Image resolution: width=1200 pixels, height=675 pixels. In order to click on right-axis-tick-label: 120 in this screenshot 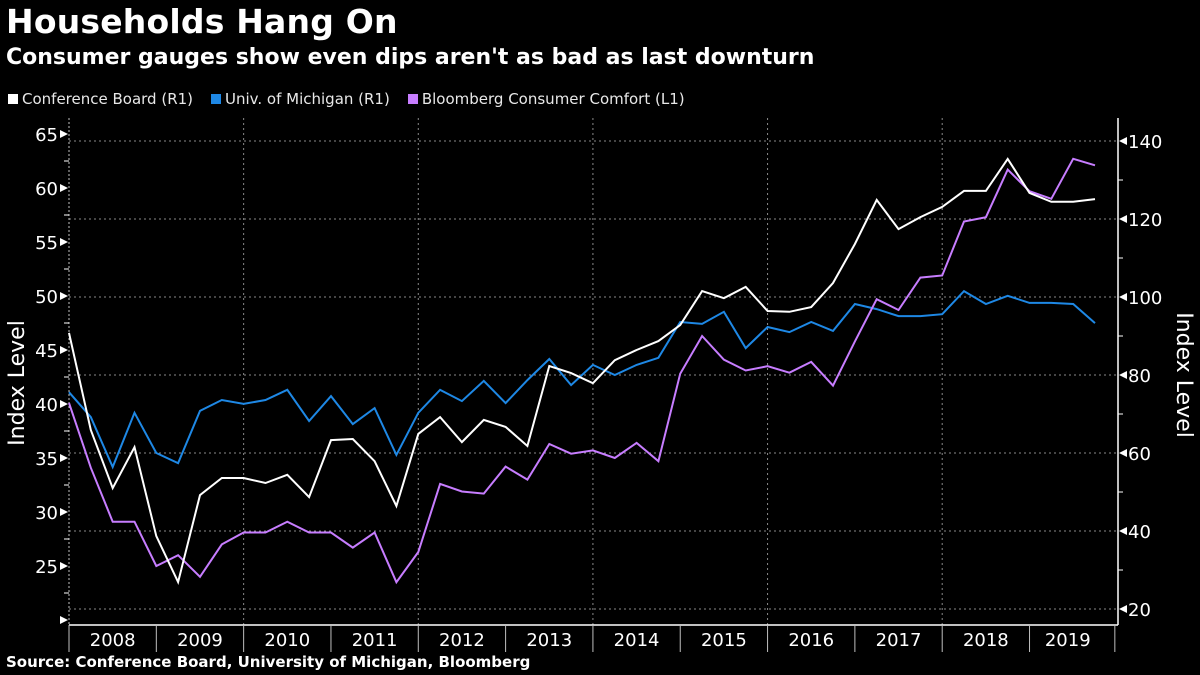, I will do `click(1145, 220)`.